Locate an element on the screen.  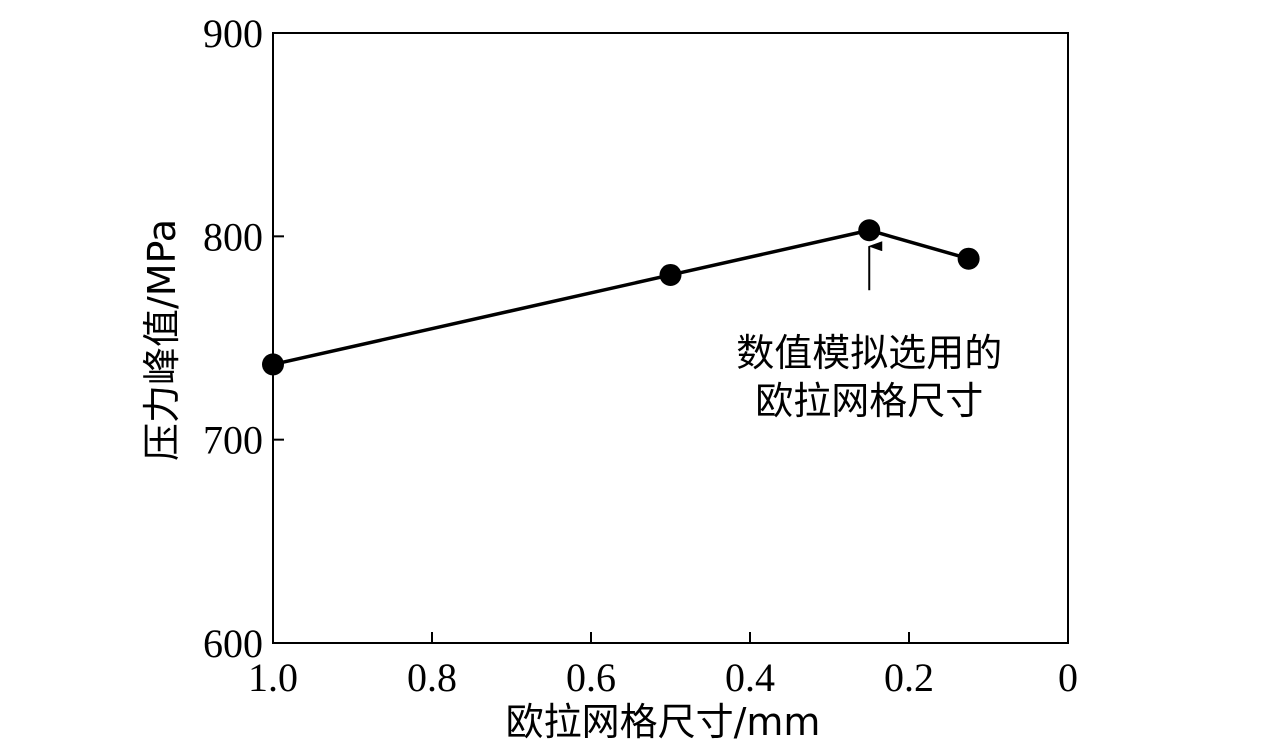
annotation-text: 数值模拟选用的 is located at coordinates (869, 353).